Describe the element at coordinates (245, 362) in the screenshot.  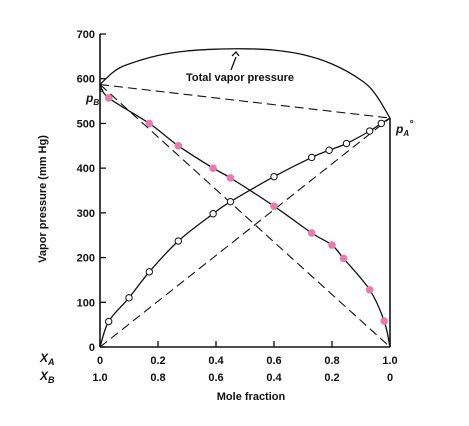
I see `x-ticks: 0 1.0 0.2 0.8 0.4 0.6 0.6 0.4 0.8 0.2 1.0 0` at that location.